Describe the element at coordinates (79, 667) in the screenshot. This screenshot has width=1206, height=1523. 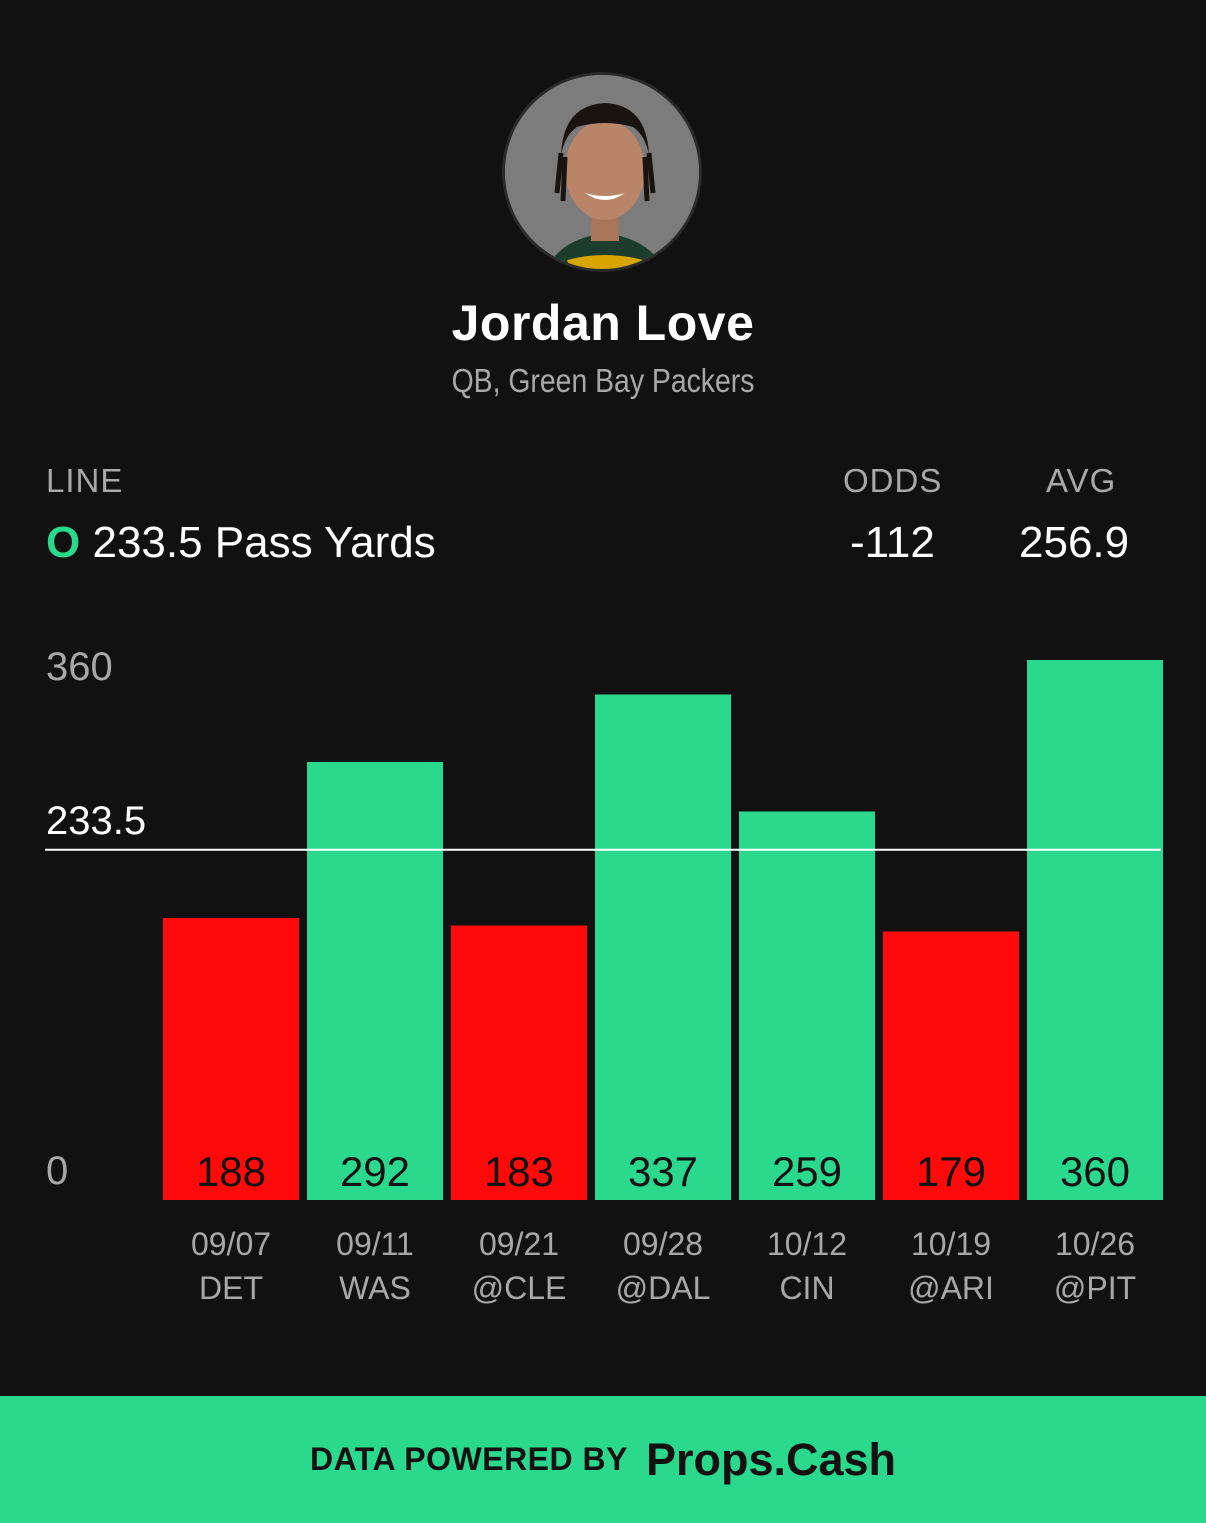
I see `y-tick-label: 360` at that location.